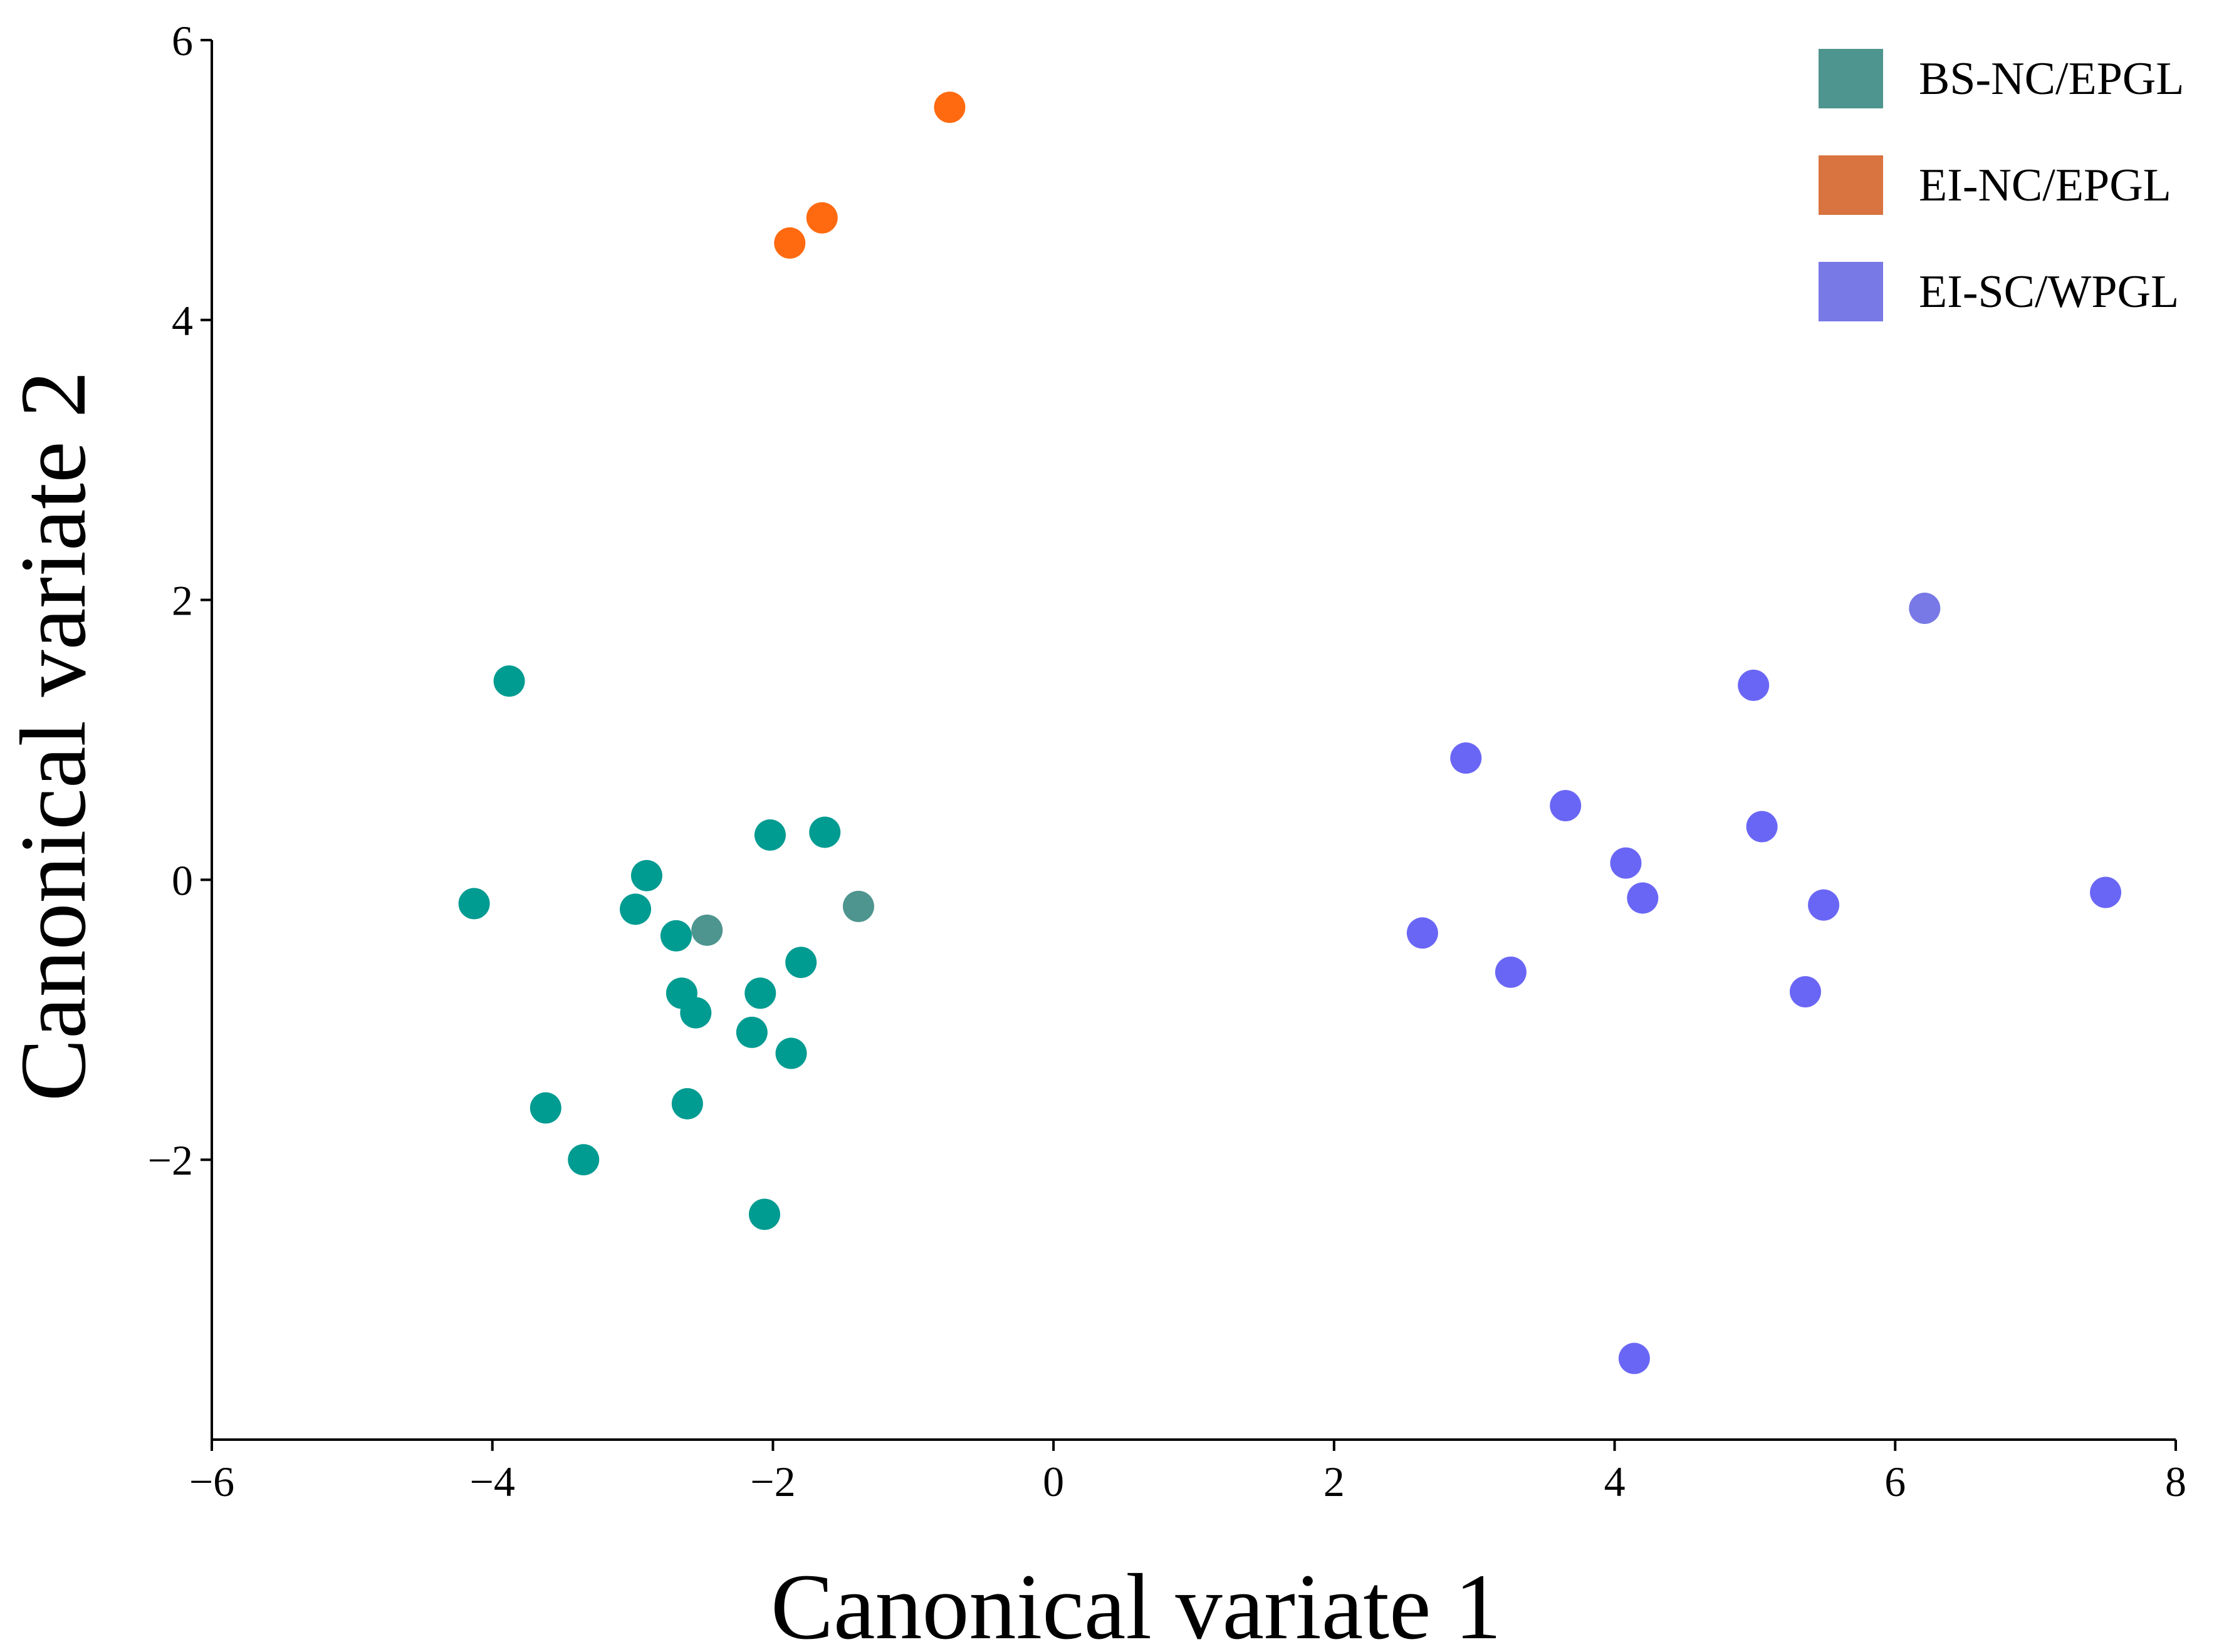  Describe the element at coordinates (1136, 1603) in the screenshot. I see `x-axis-title: Canonical variate 1` at that location.